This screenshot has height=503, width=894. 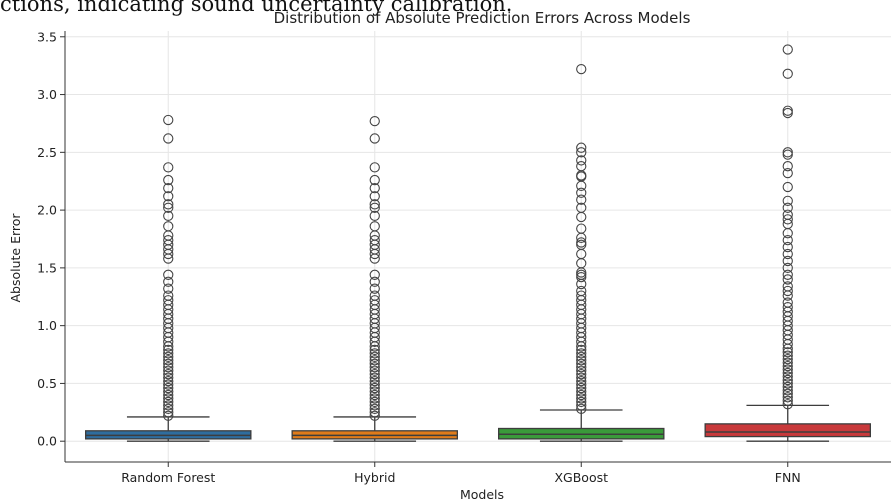 I want to click on x-tick-label: Hybrid, so click(x=374, y=477).